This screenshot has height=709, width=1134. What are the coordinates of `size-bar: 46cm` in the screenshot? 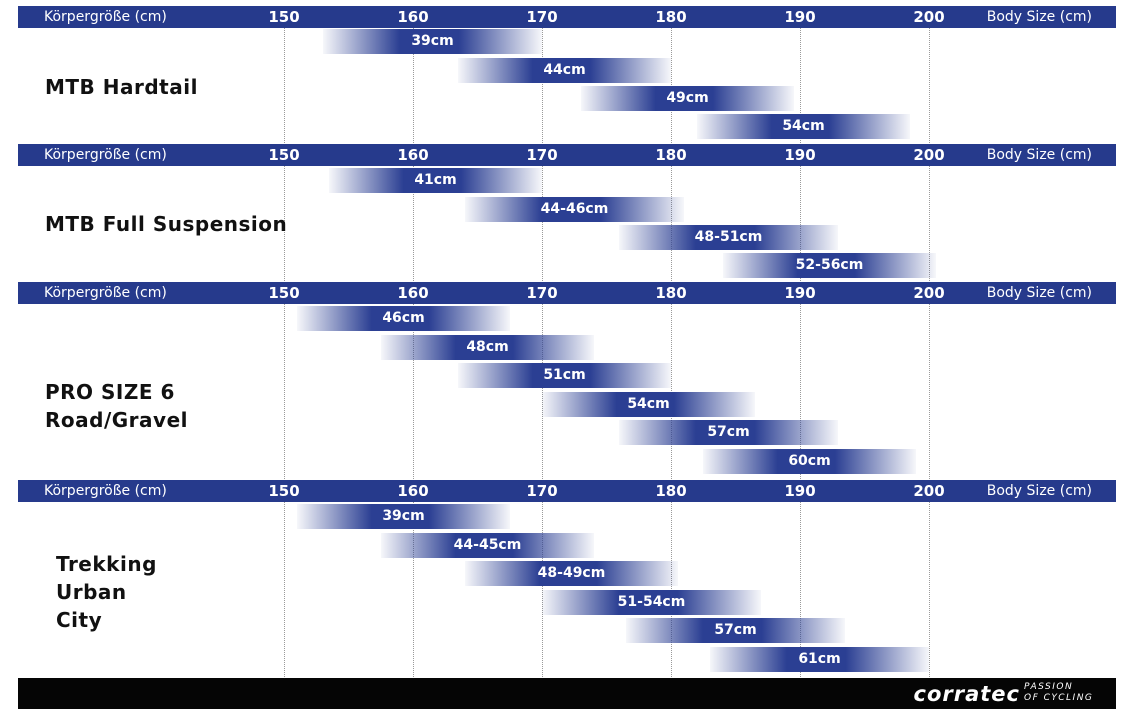 It's located at (403, 318).